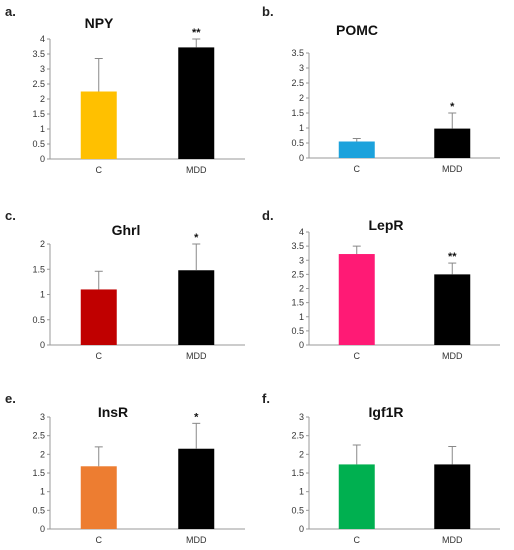 The height and width of the screenshot is (550, 514). I want to click on chart-panel-insr: e. InsR 0 0.5 1 1.5 2 2.5 3 C * MDD, so click(125, 468).